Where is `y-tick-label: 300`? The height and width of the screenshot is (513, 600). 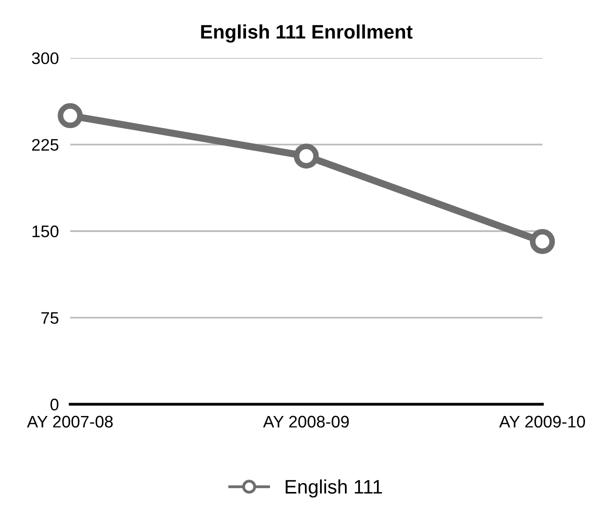 y-tick-label: 300 is located at coordinates (45, 58).